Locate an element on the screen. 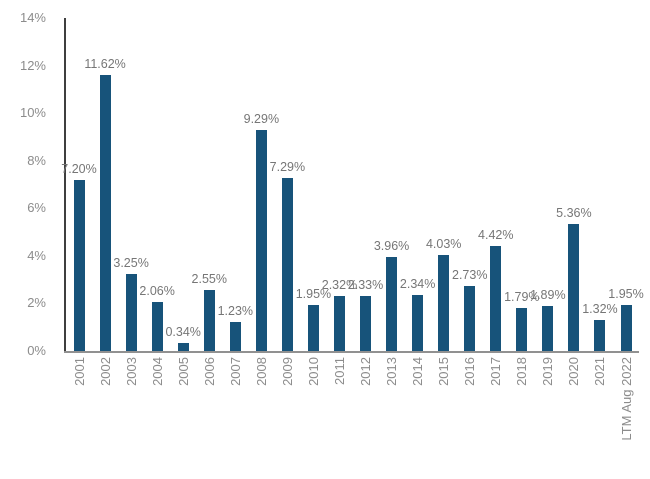 This screenshot has height=479, width=650. bar-column: 1.79% is located at coordinates (522, 184).